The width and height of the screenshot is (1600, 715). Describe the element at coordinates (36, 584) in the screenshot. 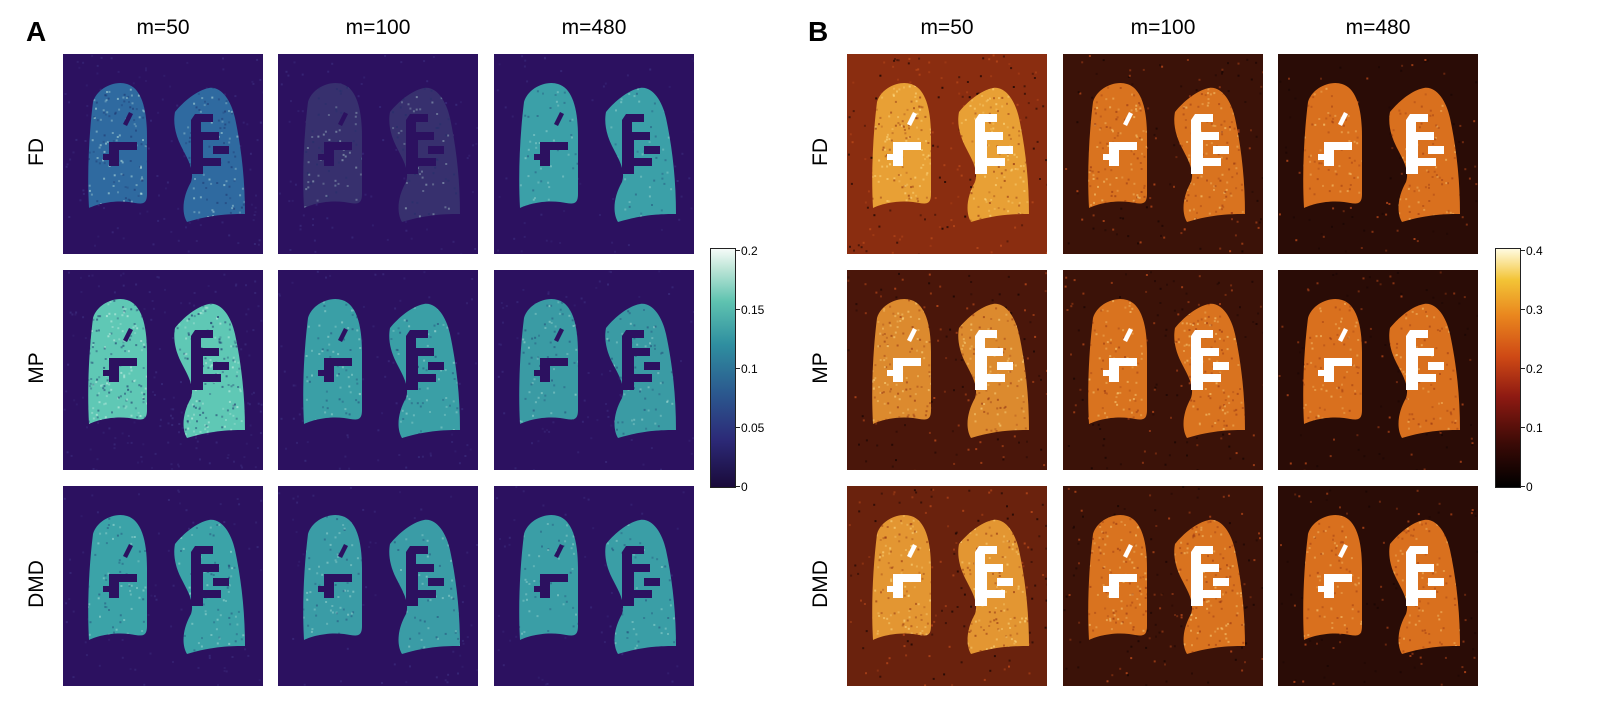

I see `row-label: DMD` at that location.